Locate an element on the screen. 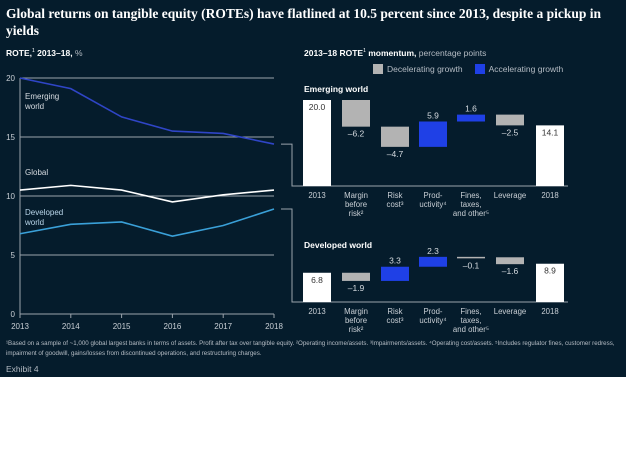 This screenshot has height=450, width=635. emerging-category-label-5: Leverage is located at coordinates (510, 195).